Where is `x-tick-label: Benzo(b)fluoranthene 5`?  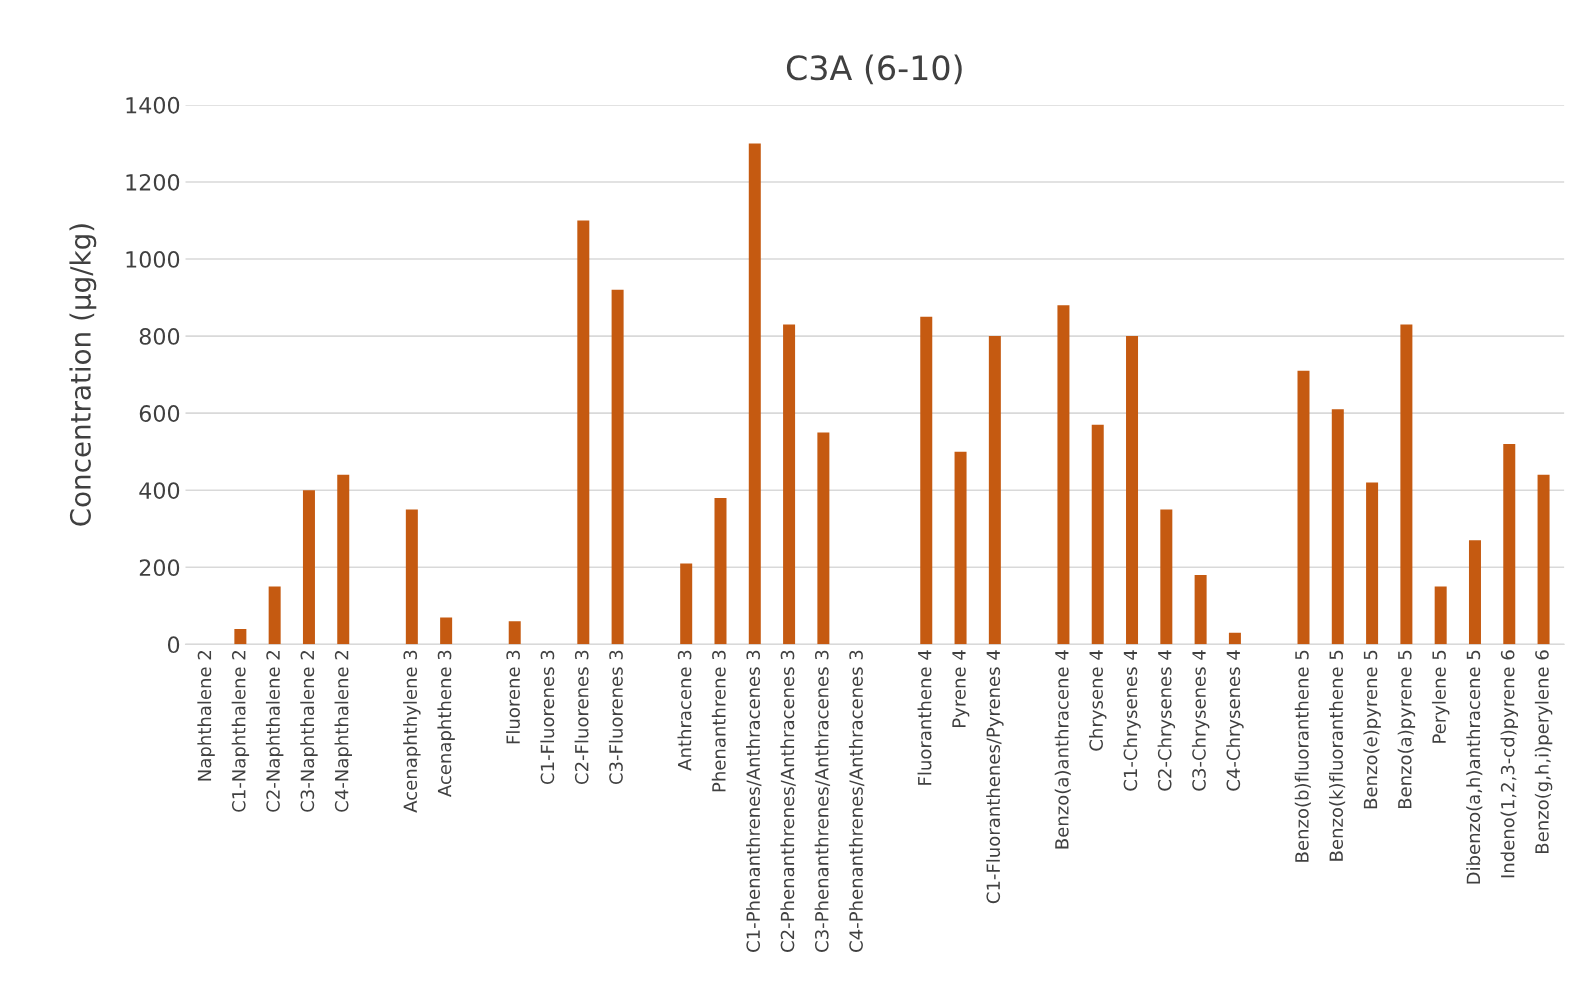
x-tick-label: Benzo(b)fluoranthene 5 is located at coordinates (1302, 756).